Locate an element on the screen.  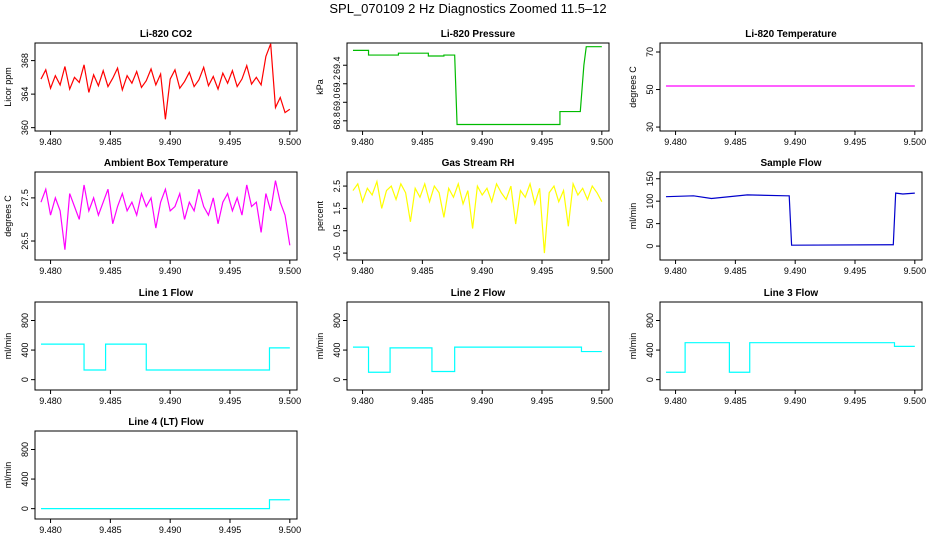
y-tick-label: 27.5 is located at coordinates (25, 198).